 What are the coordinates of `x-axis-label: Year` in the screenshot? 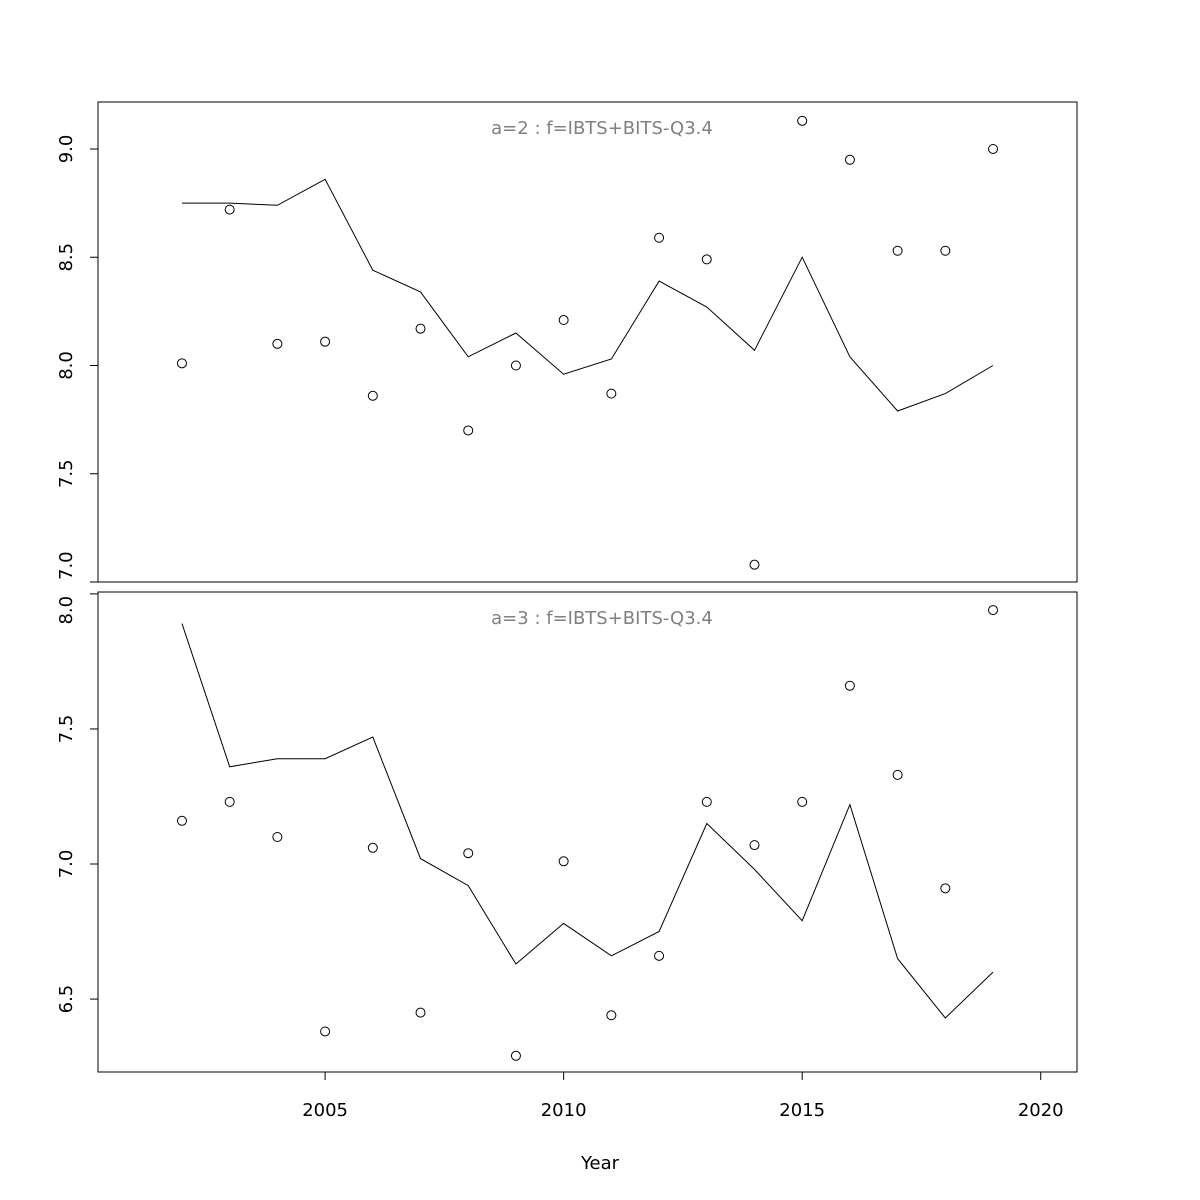 It's located at (600, 1163).